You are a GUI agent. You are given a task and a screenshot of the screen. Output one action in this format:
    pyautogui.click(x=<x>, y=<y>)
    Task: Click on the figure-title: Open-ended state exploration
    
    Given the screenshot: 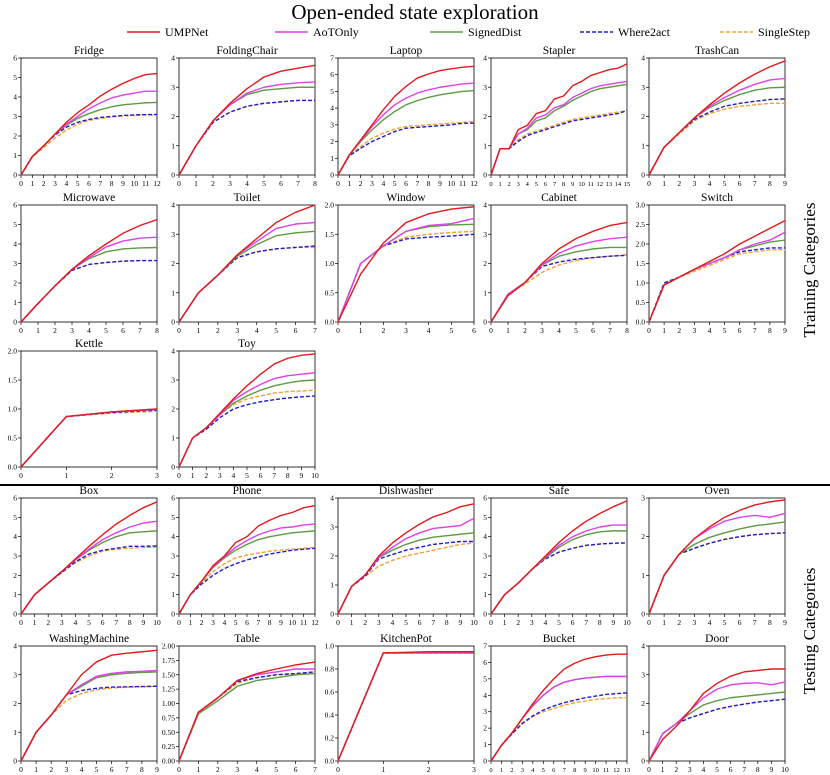 What is the action you would take?
    pyautogui.click(x=415, y=12)
    